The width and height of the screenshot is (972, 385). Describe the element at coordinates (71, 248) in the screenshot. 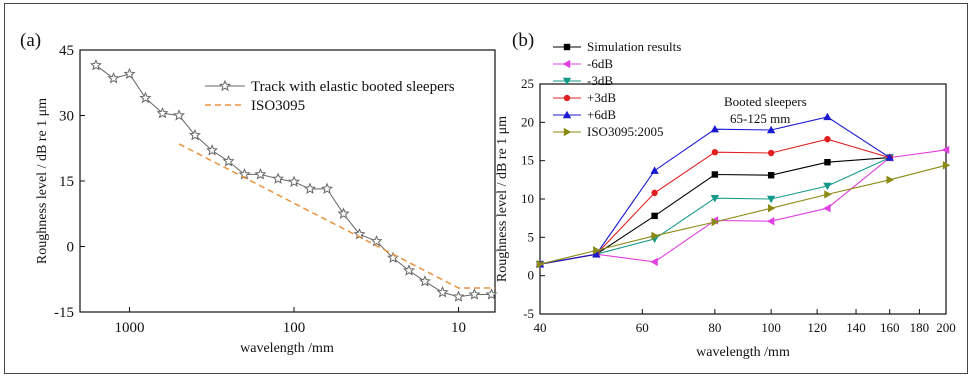

I see `panel-a-y-tick-label: 0` at that location.